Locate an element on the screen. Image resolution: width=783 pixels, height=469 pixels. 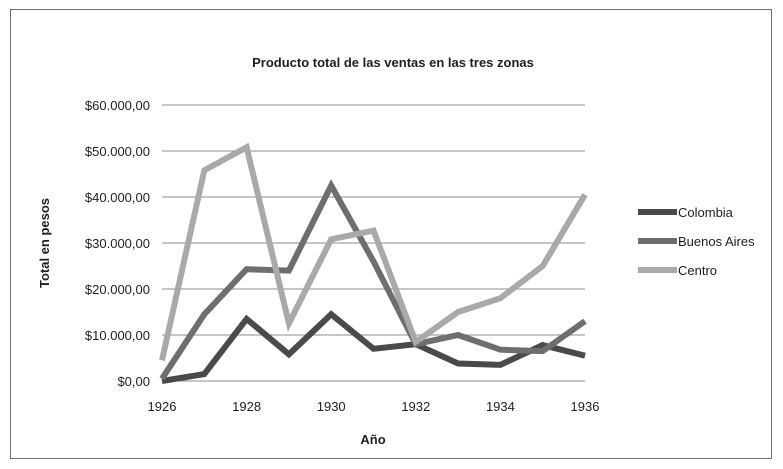
x-tick-label: 1928 is located at coordinates (246, 406).